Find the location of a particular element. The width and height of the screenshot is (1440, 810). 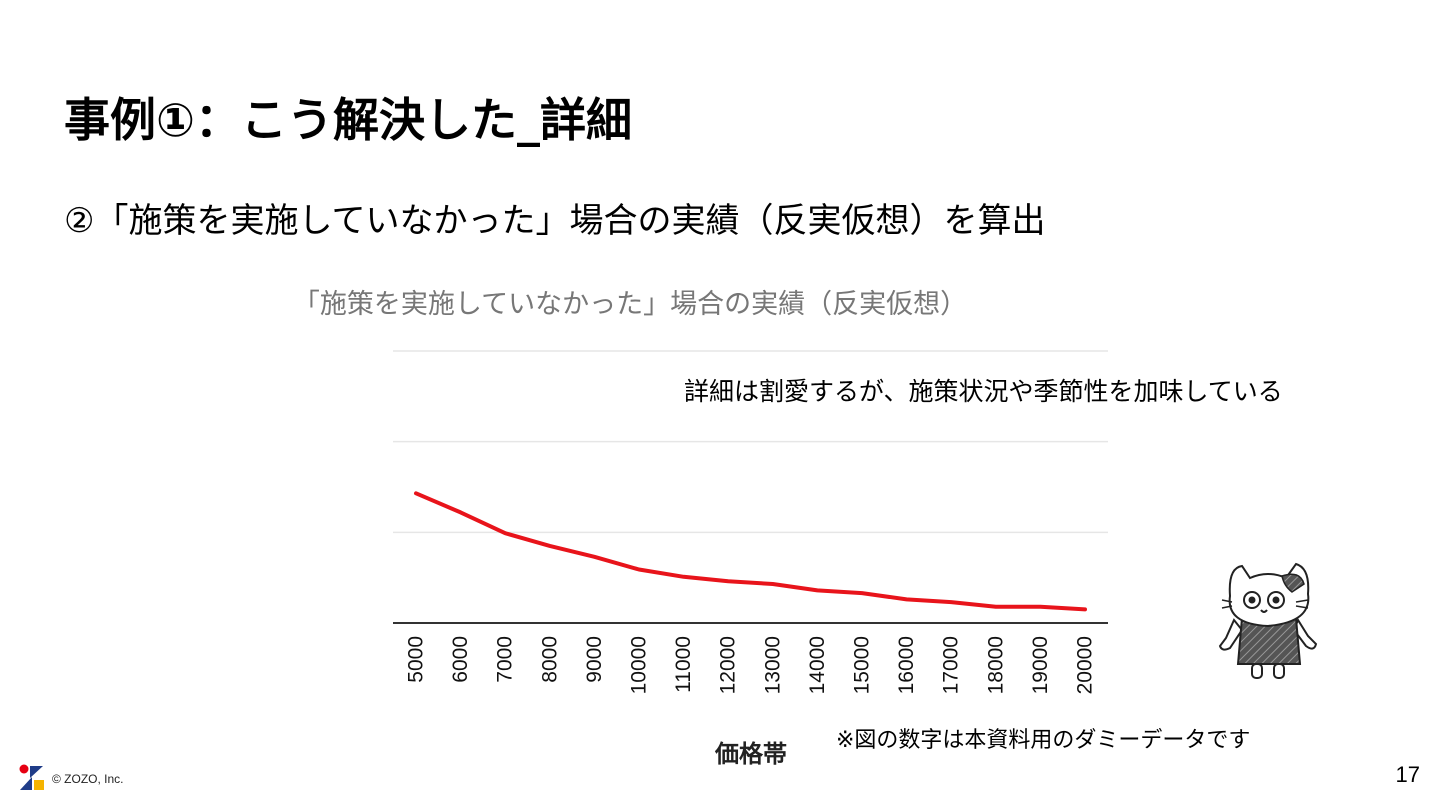

x-tick-label: 19000 is located at coordinates (1040, 665).